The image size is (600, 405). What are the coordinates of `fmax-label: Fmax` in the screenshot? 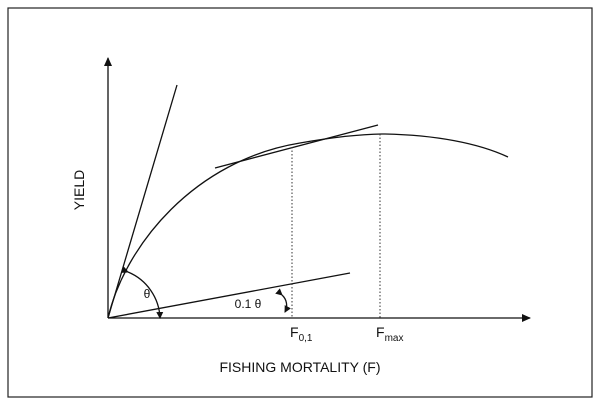 It's located at (389, 334).